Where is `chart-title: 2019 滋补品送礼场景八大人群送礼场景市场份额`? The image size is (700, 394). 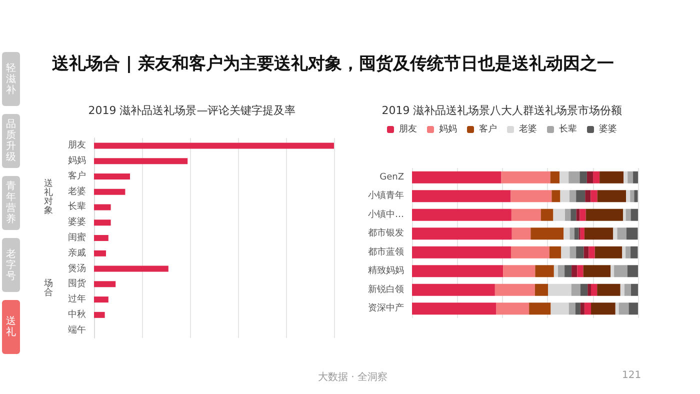
chart-title: 2019 滋补品送礼场景八大人群送礼场景市场份额 is located at coordinates (502, 110).